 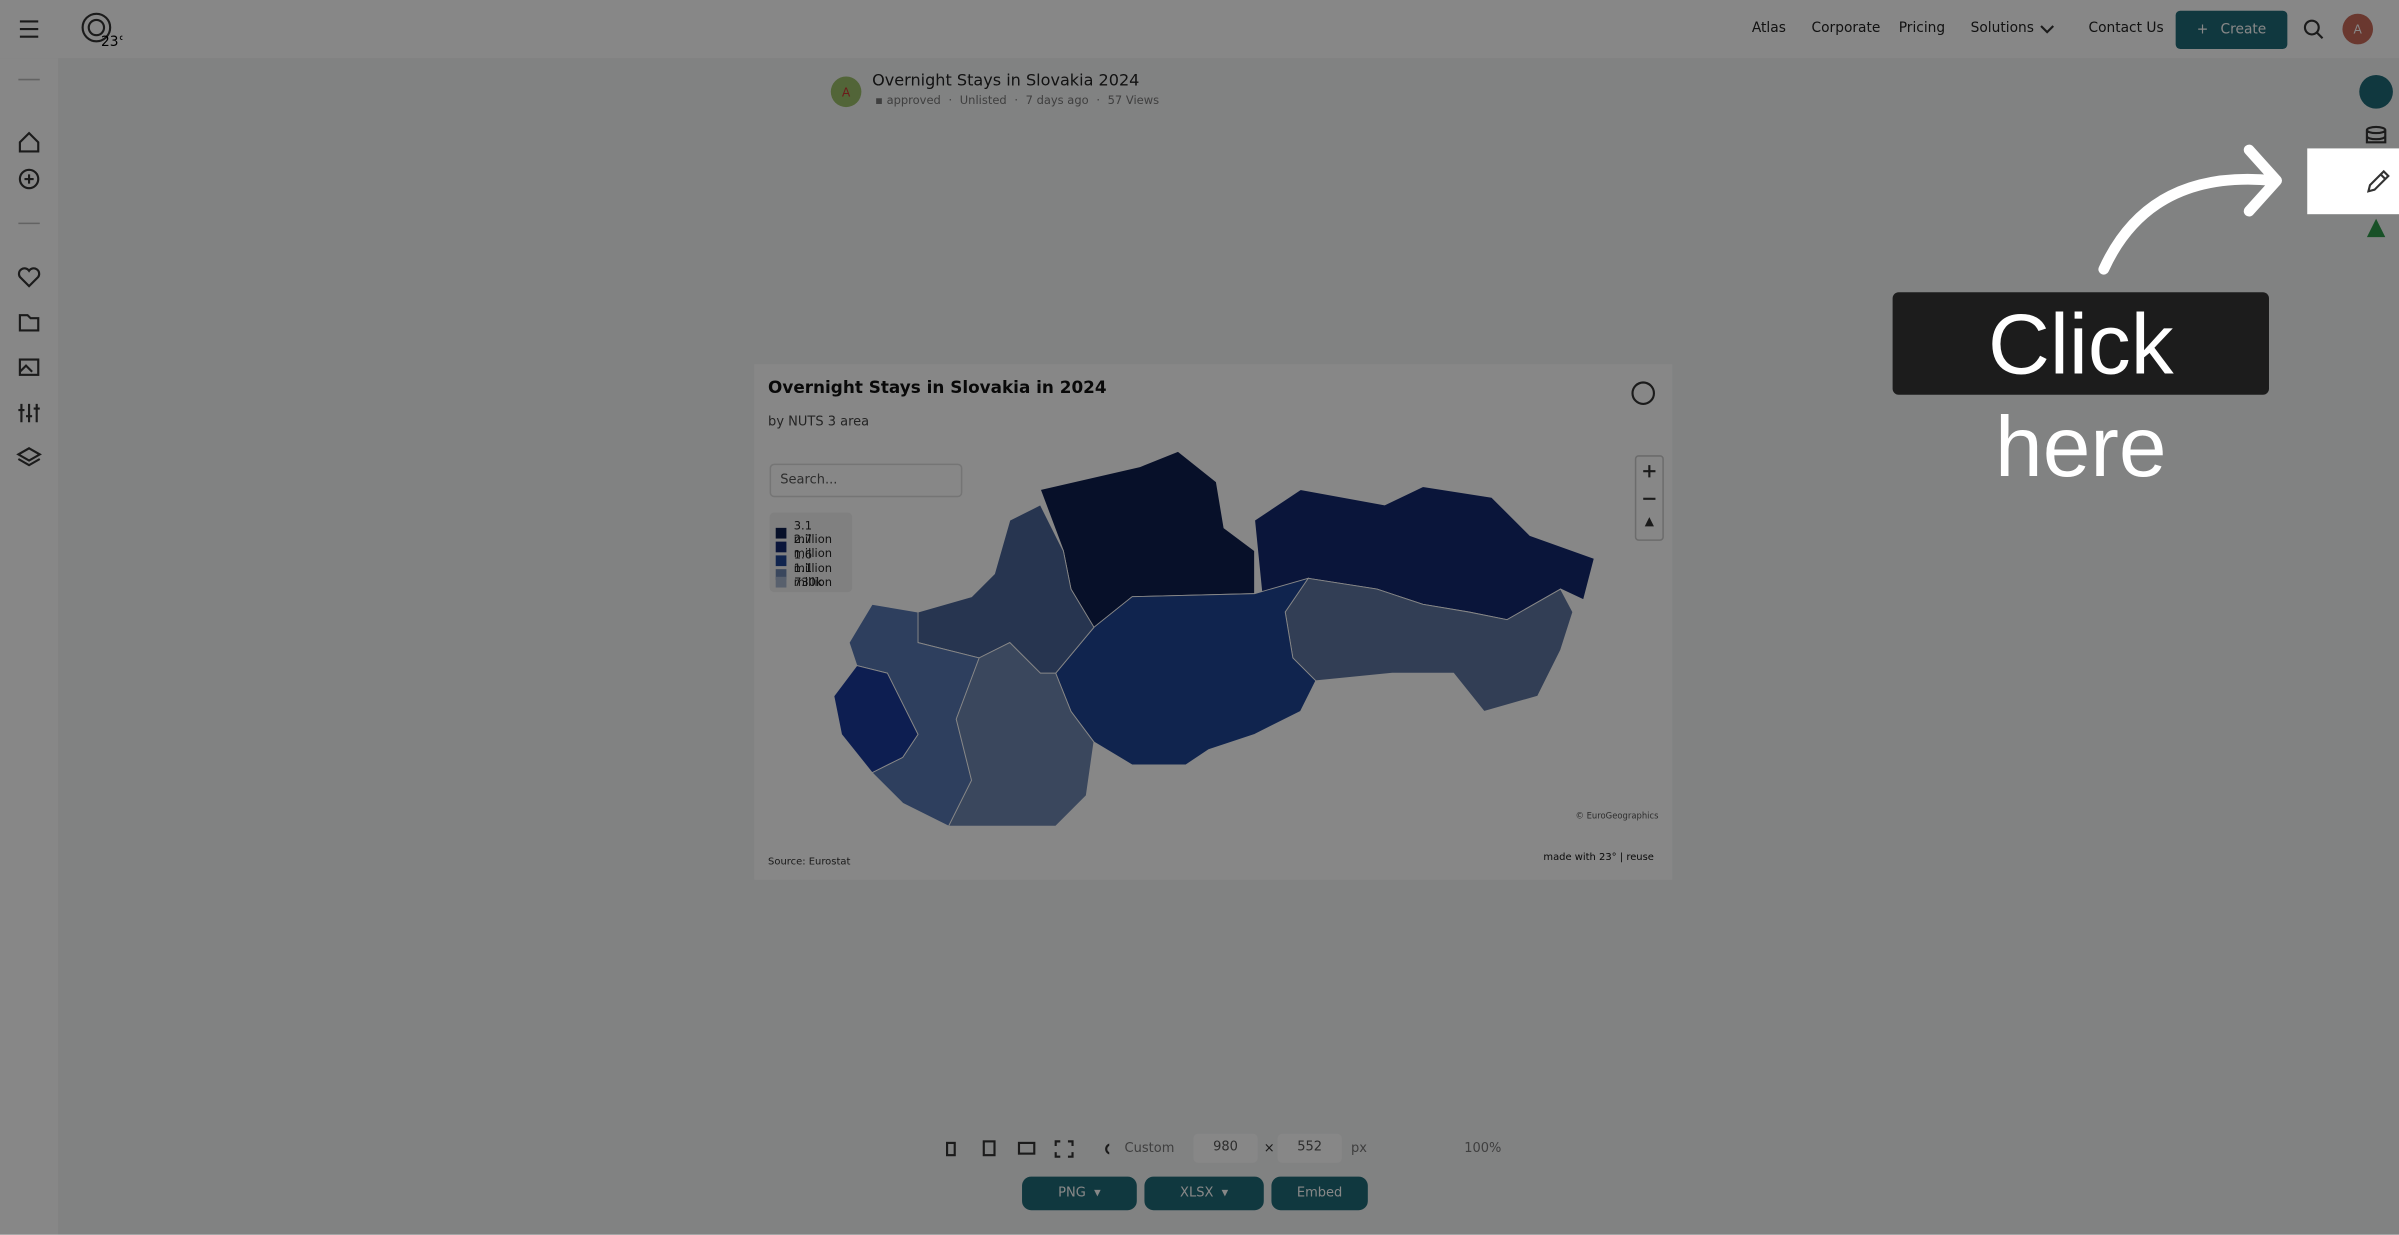 What do you see at coordinates (2080, 393) in the screenshot?
I see `callout: Click here` at bounding box center [2080, 393].